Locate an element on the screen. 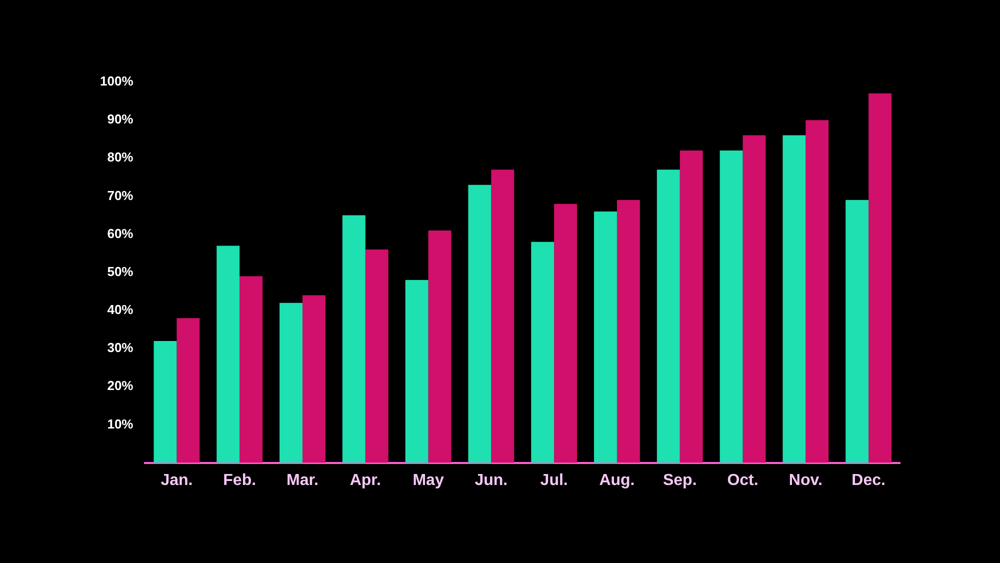 This screenshot has height=563, width=1000. y-tick-label: 90% is located at coordinates (120, 119).